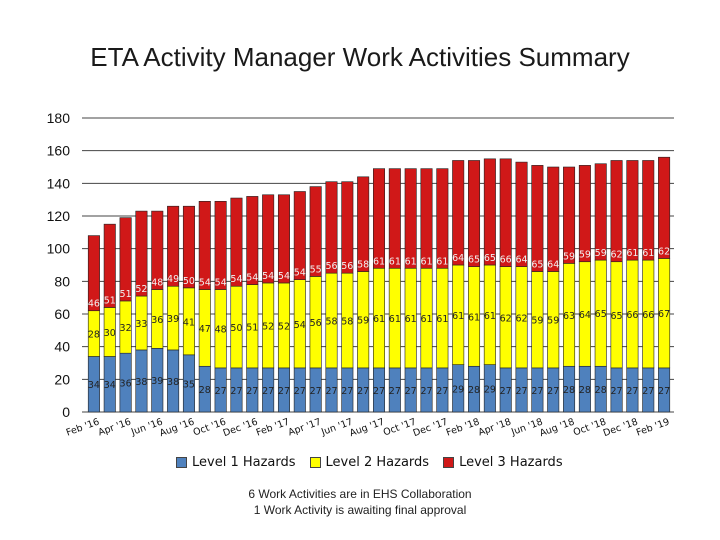 This screenshot has height=540, width=720. Describe the element at coordinates (336, 427) in the screenshot. I see `x-tick-label: Jun '17` at that location.